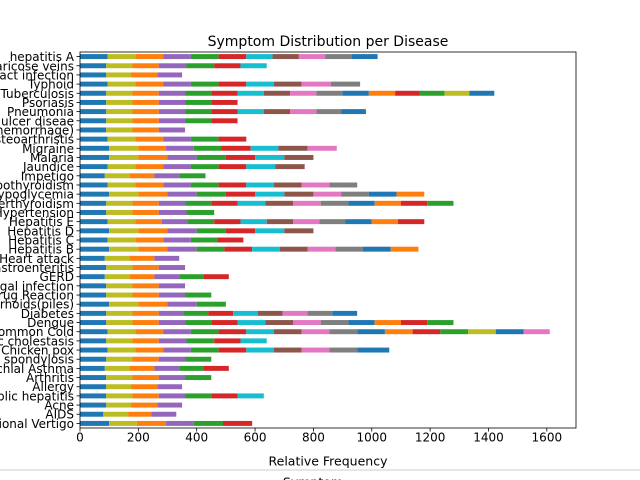 This screenshot has height=480, width=640. I want to click on y-tick-label: Jaundice, so click(48, 167).